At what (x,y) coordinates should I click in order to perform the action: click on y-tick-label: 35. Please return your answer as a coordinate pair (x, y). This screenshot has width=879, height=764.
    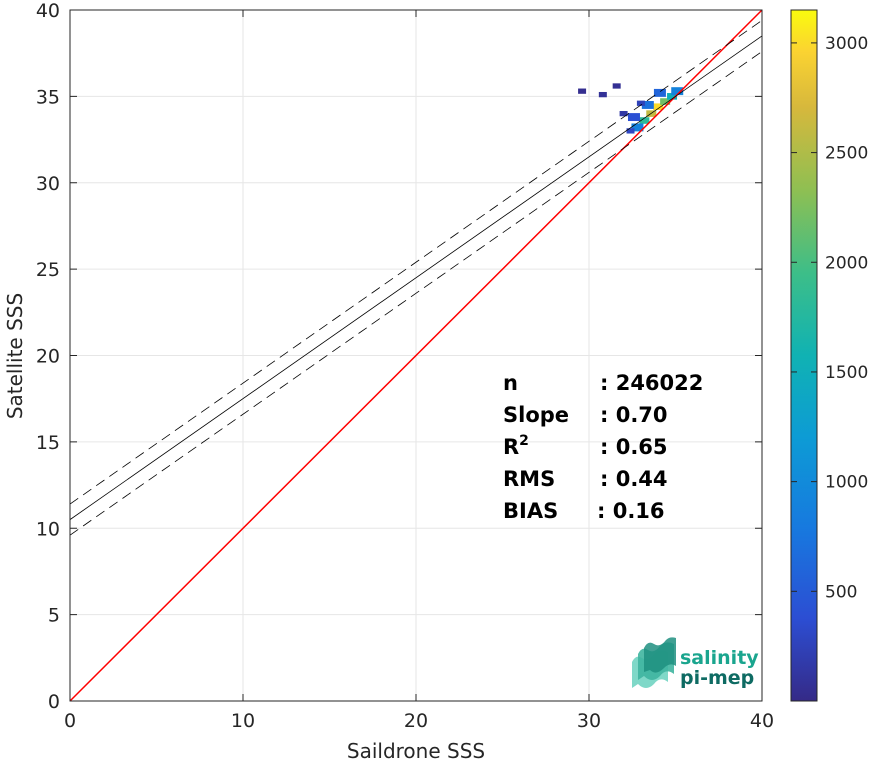
    Looking at the image, I should click on (48, 97).